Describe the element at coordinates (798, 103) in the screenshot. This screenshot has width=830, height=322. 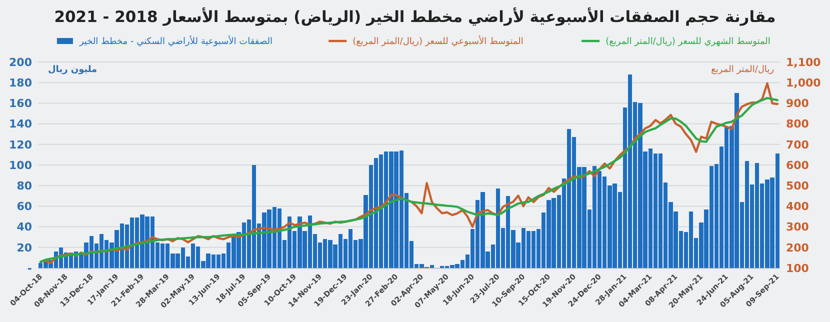
I see `y2-tick-label: 900` at that location.